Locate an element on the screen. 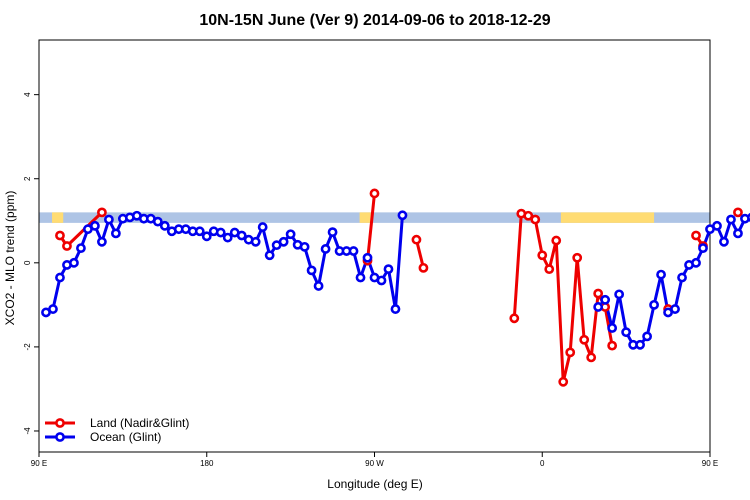 The width and height of the screenshot is (750, 500). x-tick-label-0: 90 E is located at coordinates (39, 463).